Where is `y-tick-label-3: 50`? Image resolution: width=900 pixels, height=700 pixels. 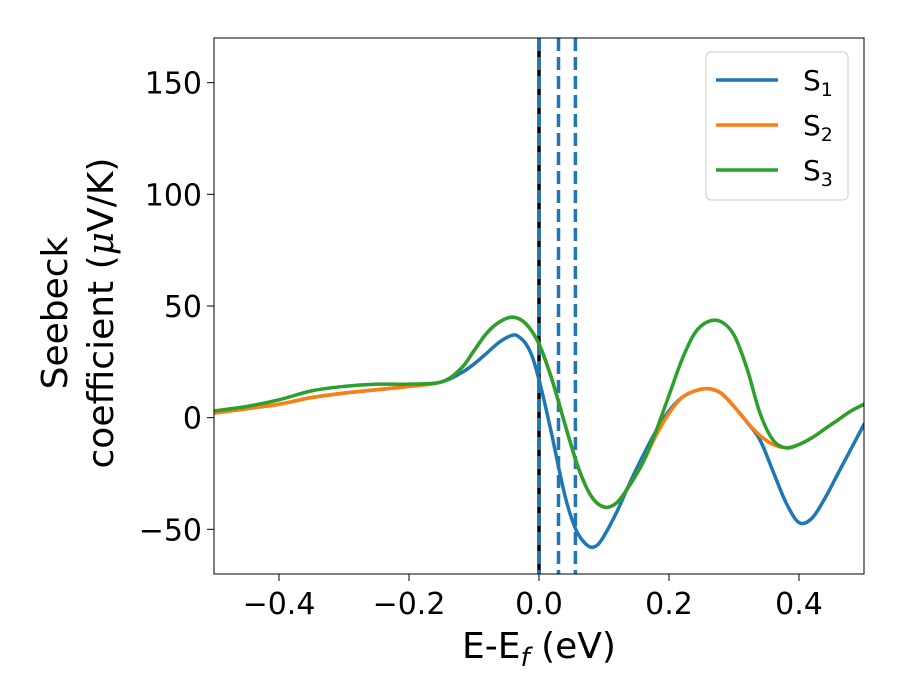
y-tick-label-3: 50 is located at coordinates (183, 307).